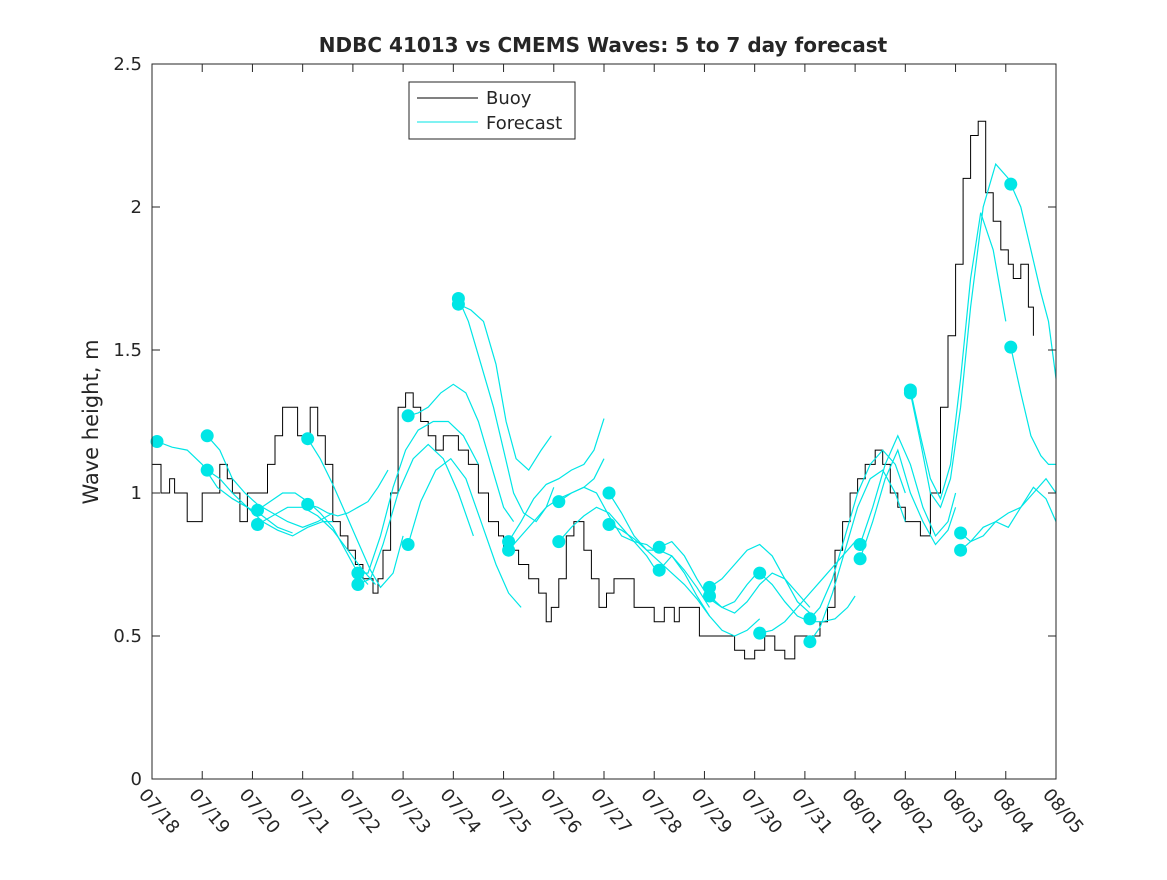 The height and width of the screenshot is (880, 1167). I want to click on y-tick-label: 0, so click(136, 779).